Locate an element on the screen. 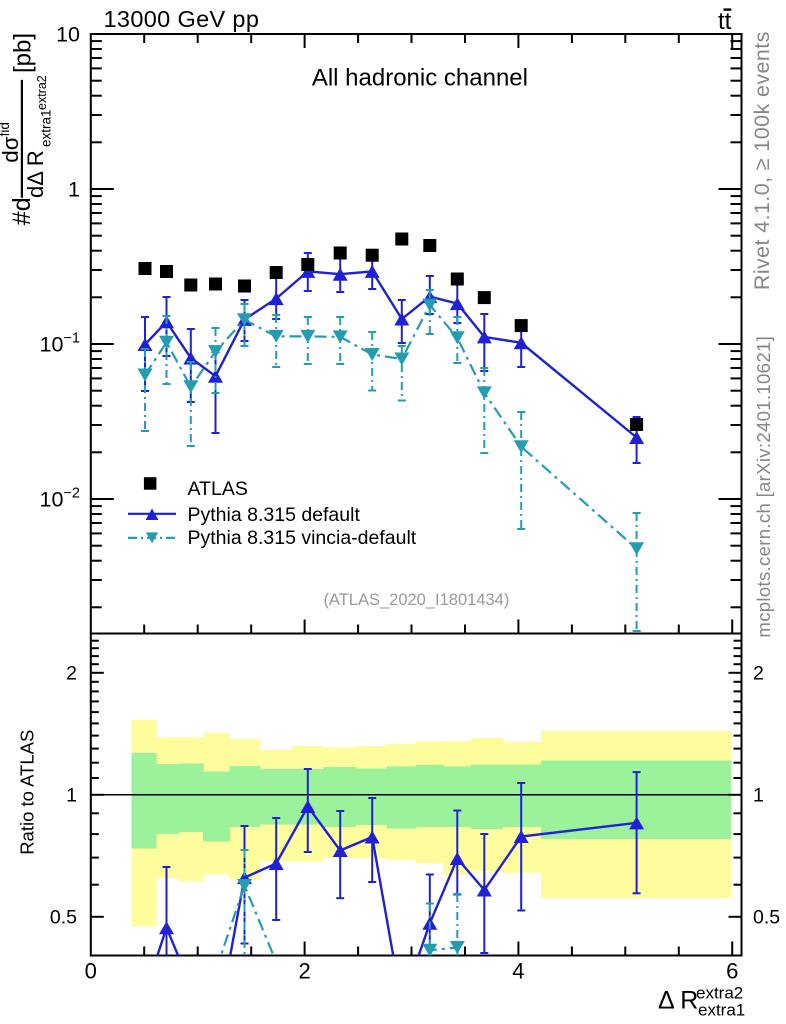 This screenshot has width=786, height=1024. svg-text: 0 is located at coordinates (91, 971).